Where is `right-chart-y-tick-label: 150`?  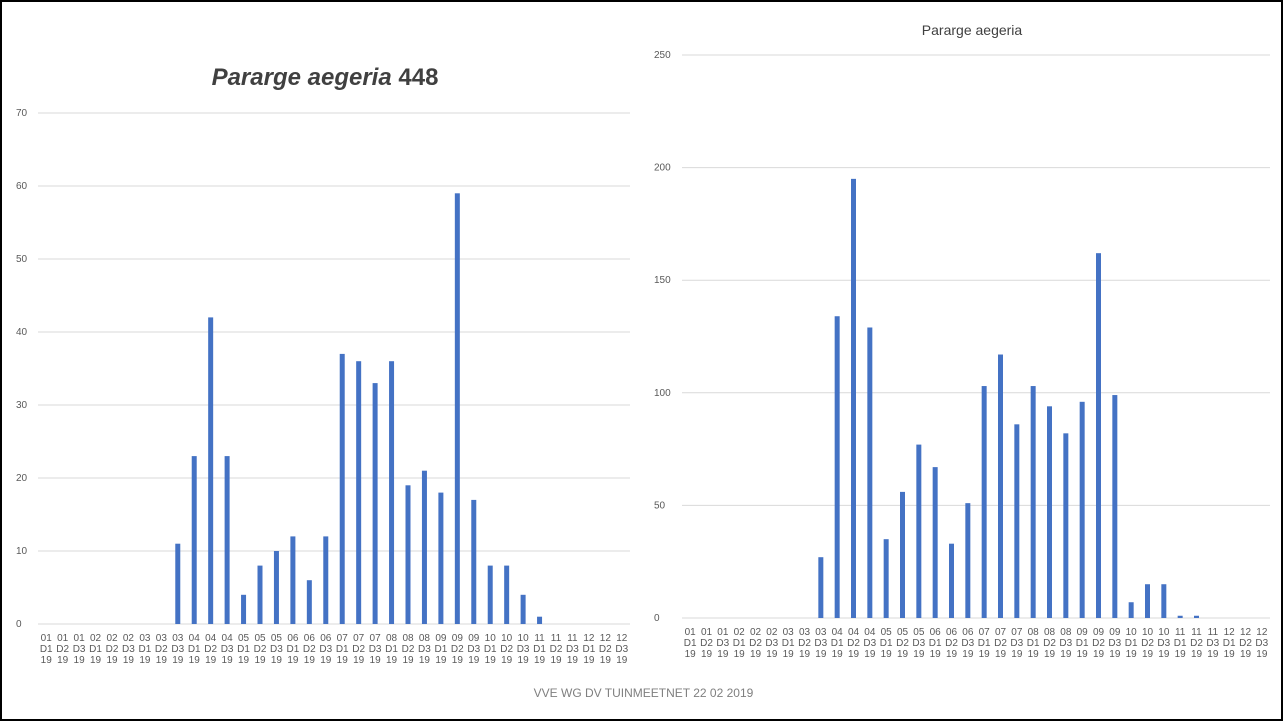 right-chart-y-tick-label: 150 is located at coordinates (662, 280).